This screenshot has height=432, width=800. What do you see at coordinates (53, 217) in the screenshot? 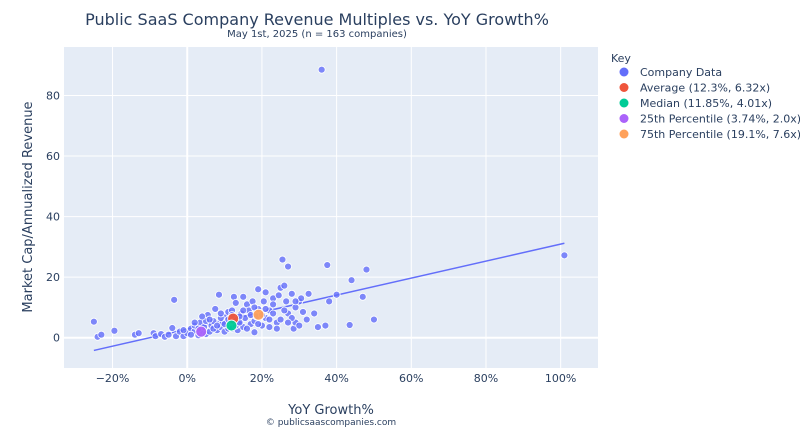
I see `y-tick-label: 40` at bounding box center [53, 217].